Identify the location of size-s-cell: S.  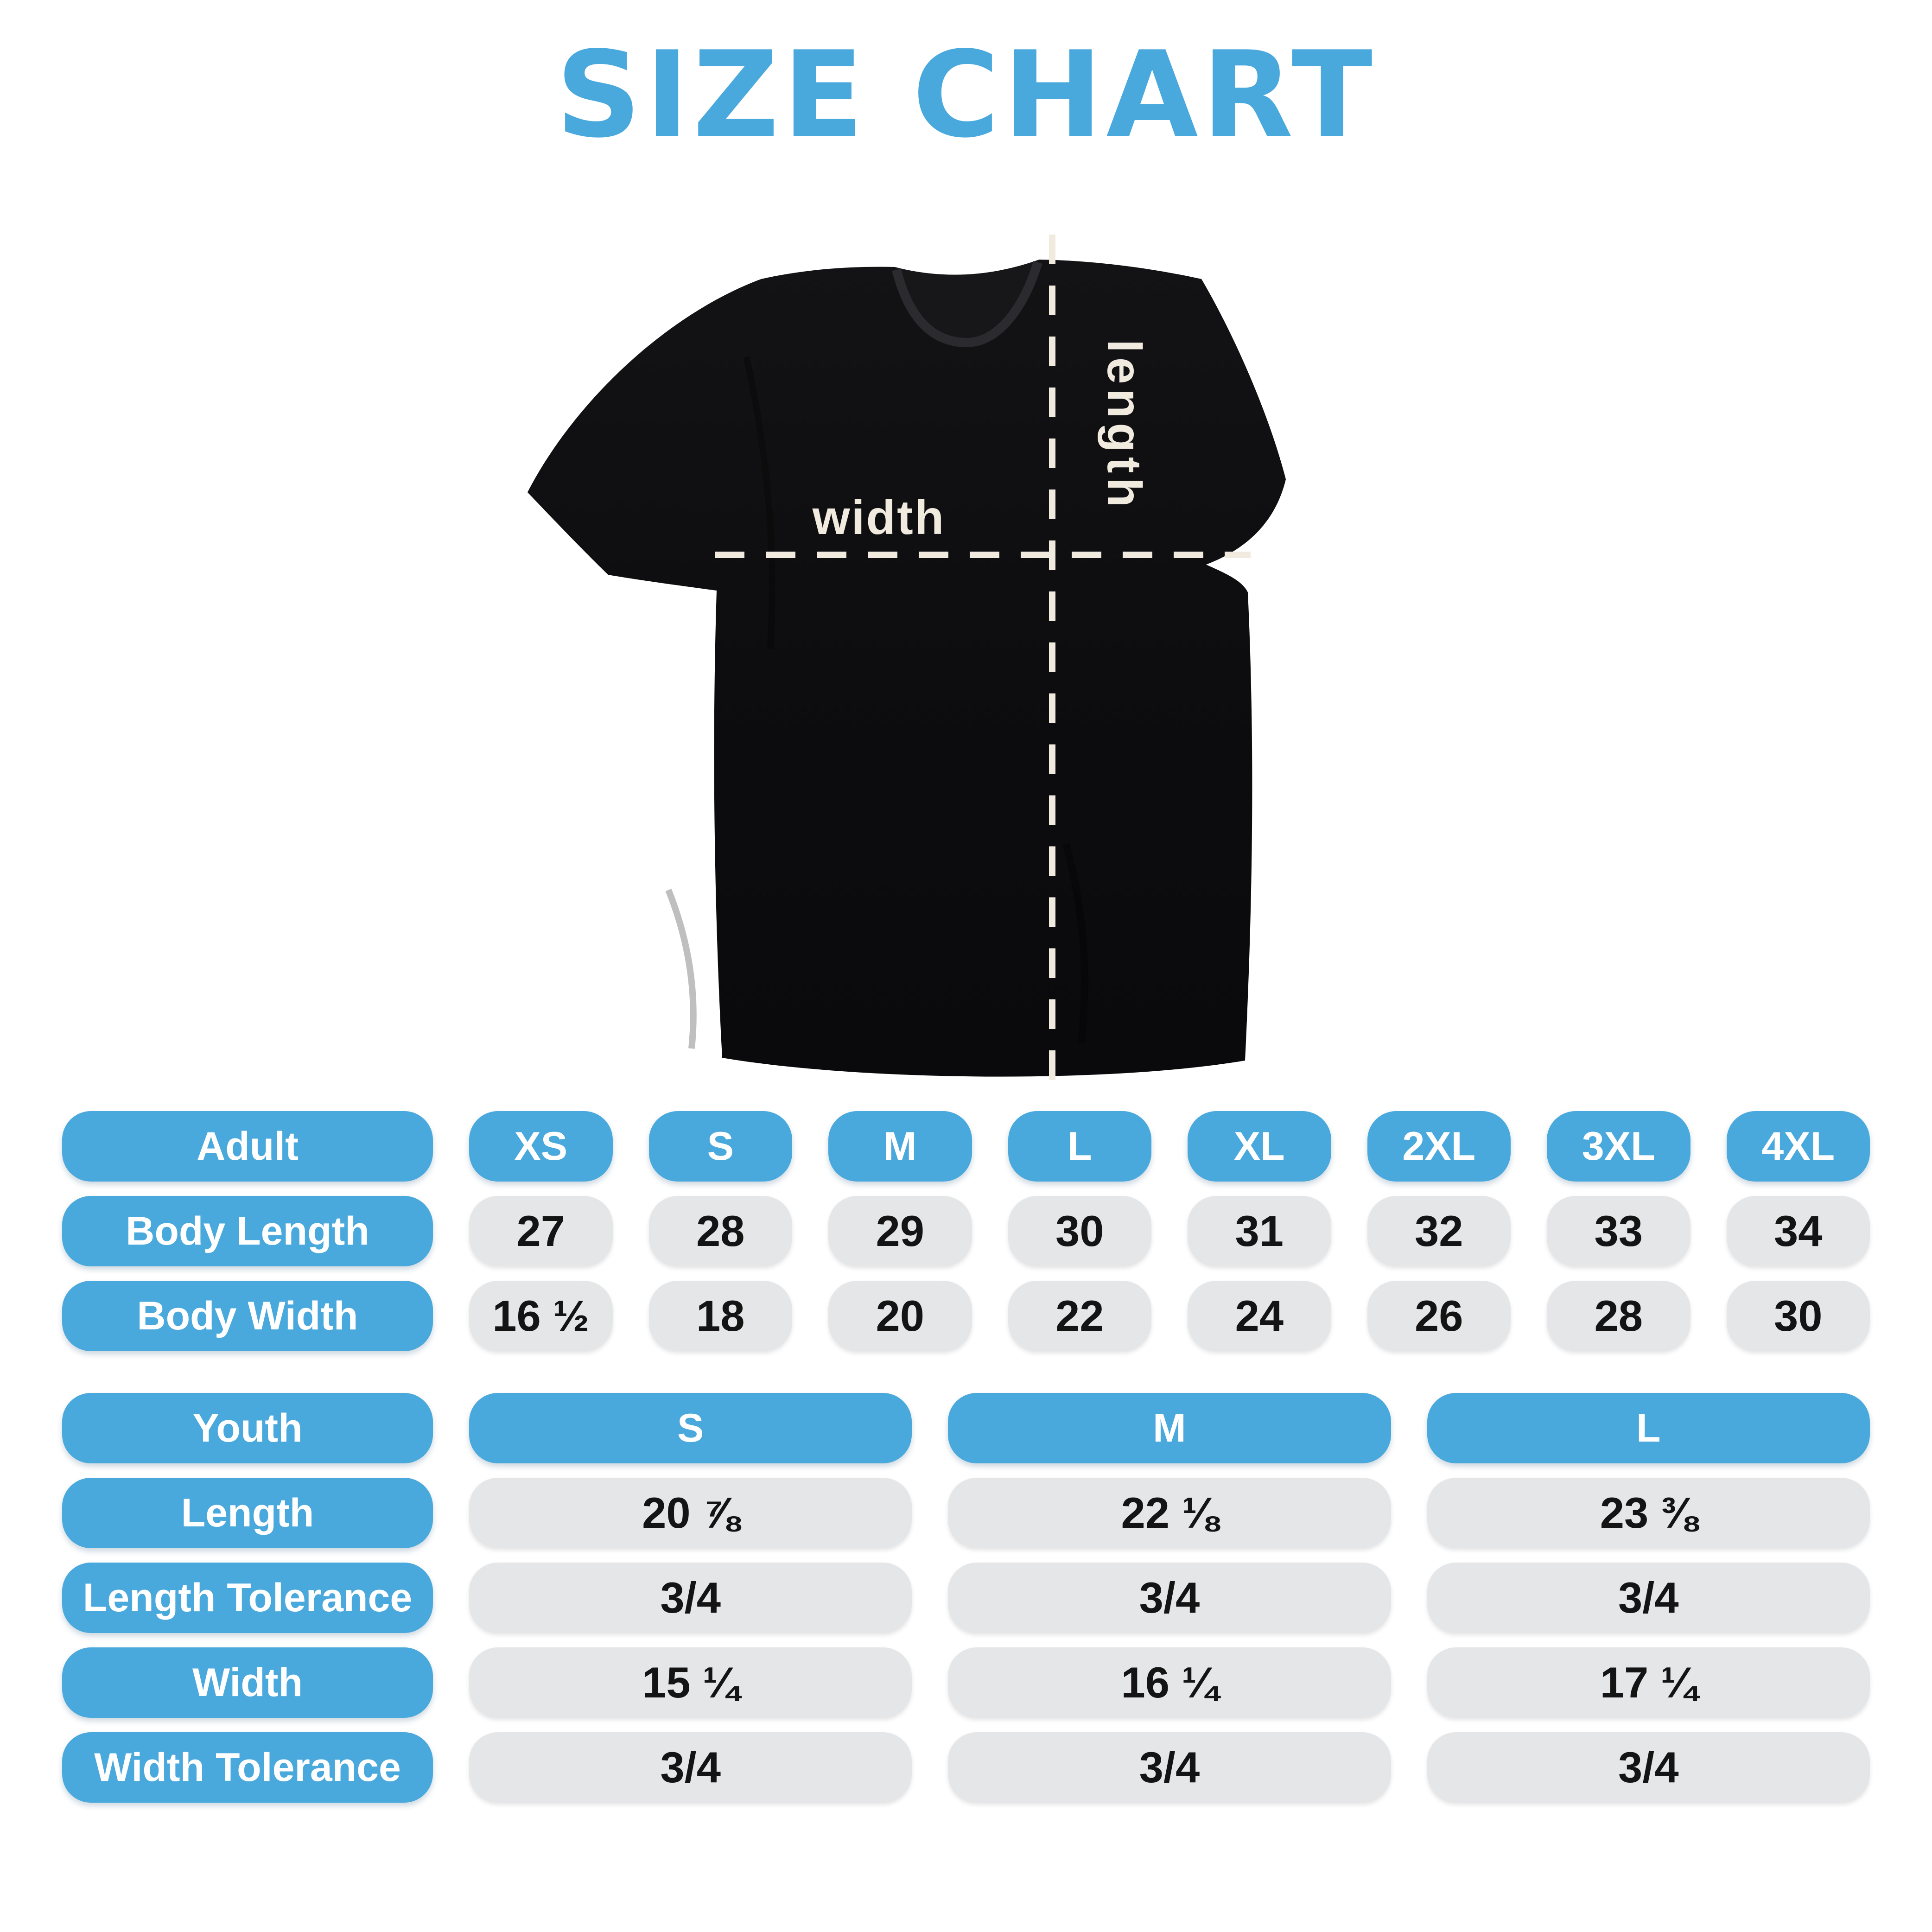
(720, 1146).